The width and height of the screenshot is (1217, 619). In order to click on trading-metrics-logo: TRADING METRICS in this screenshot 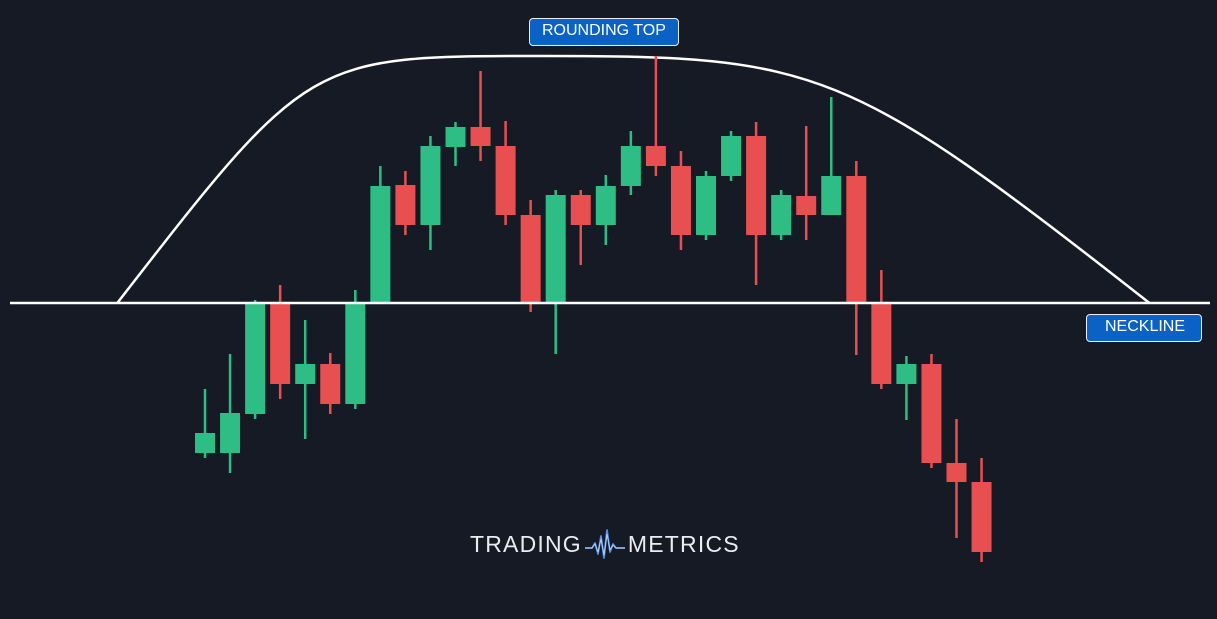, I will do `click(605, 544)`.